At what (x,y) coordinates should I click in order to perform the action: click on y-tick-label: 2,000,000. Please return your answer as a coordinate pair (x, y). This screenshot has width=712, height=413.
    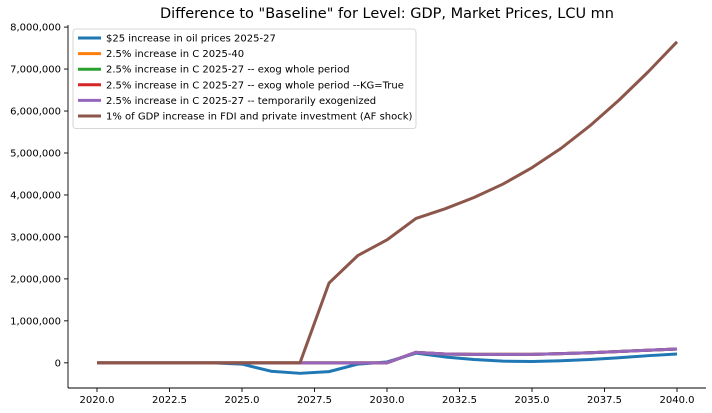
    Looking at the image, I should click on (35, 279).